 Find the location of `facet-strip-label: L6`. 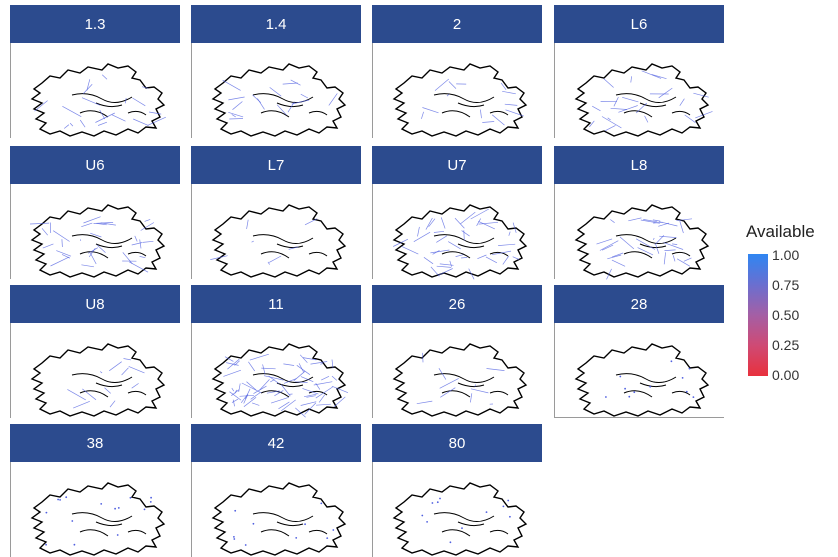

facet-strip-label: L6 is located at coordinates (639, 24).